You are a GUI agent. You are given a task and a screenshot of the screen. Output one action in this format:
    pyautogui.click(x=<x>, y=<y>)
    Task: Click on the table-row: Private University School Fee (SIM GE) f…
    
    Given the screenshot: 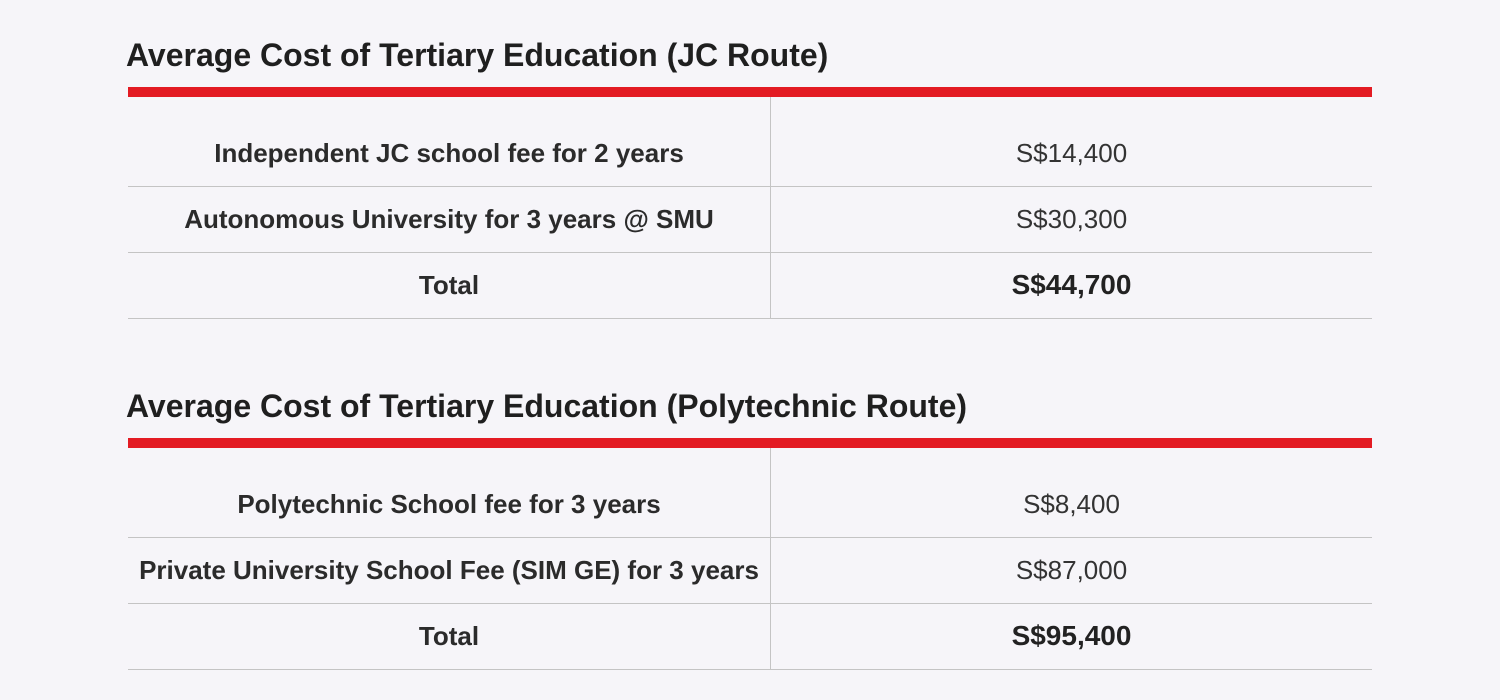 What is the action you would take?
    pyautogui.click(x=750, y=570)
    